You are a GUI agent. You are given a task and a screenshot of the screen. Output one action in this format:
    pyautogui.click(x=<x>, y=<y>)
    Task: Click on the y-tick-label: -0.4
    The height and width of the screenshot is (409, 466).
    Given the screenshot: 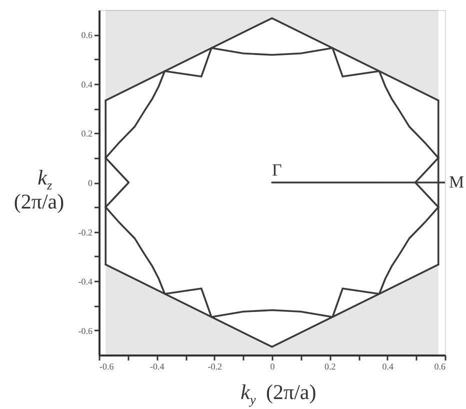 What is the action you would take?
    pyautogui.click(x=85, y=281)
    